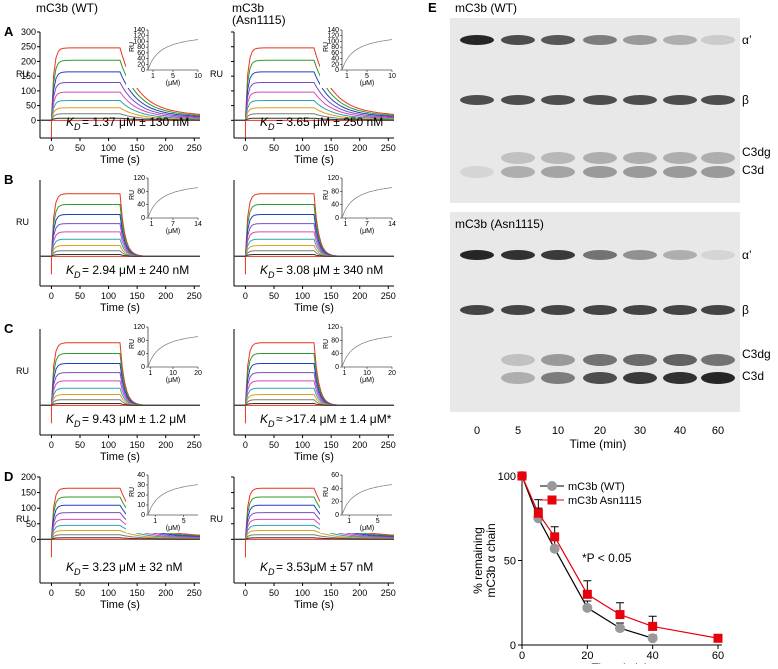 The width and height of the screenshot is (778, 669). What do you see at coordinates (753, 376) in the screenshot?
I see `band-label: C3d` at bounding box center [753, 376].